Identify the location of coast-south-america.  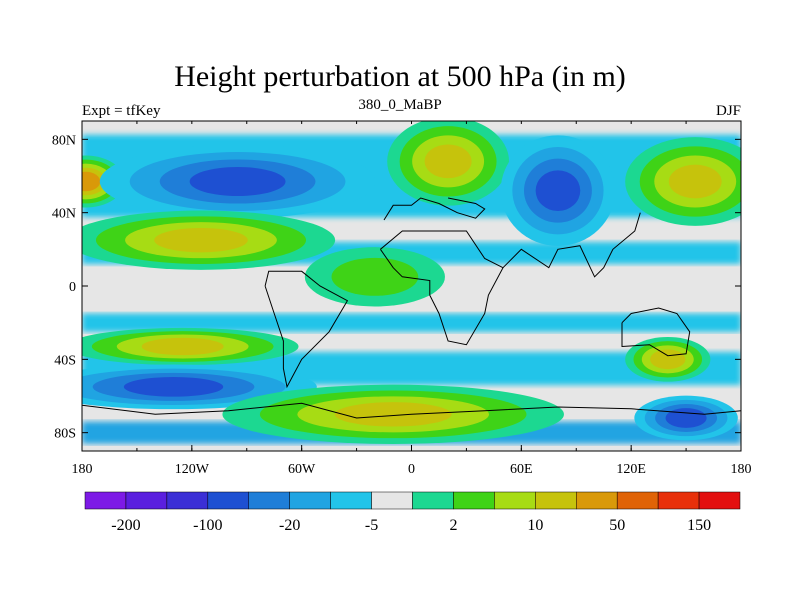
(306, 329).